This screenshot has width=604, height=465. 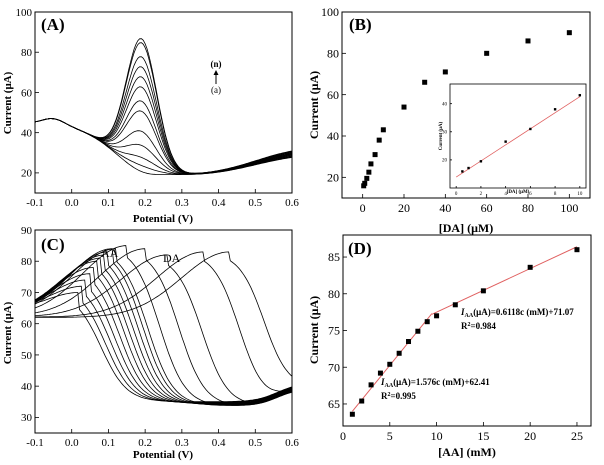 I want to click on peak-label-aa: AA, so click(x=110, y=253).